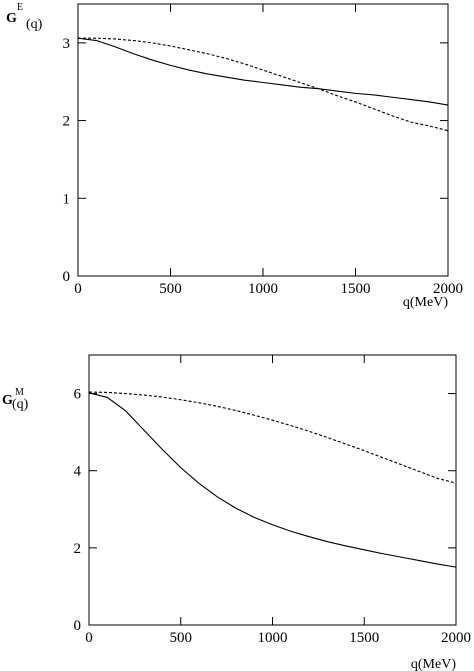  Describe the element at coordinates (67, 199) in the screenshot. I see `y-tick-label: 1` at that location.